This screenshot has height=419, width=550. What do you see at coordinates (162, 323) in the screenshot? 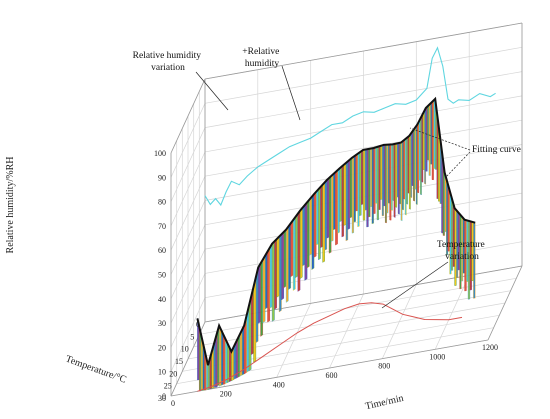
I see `z-tick-label-3: 30` at bounding box center [162, 323].